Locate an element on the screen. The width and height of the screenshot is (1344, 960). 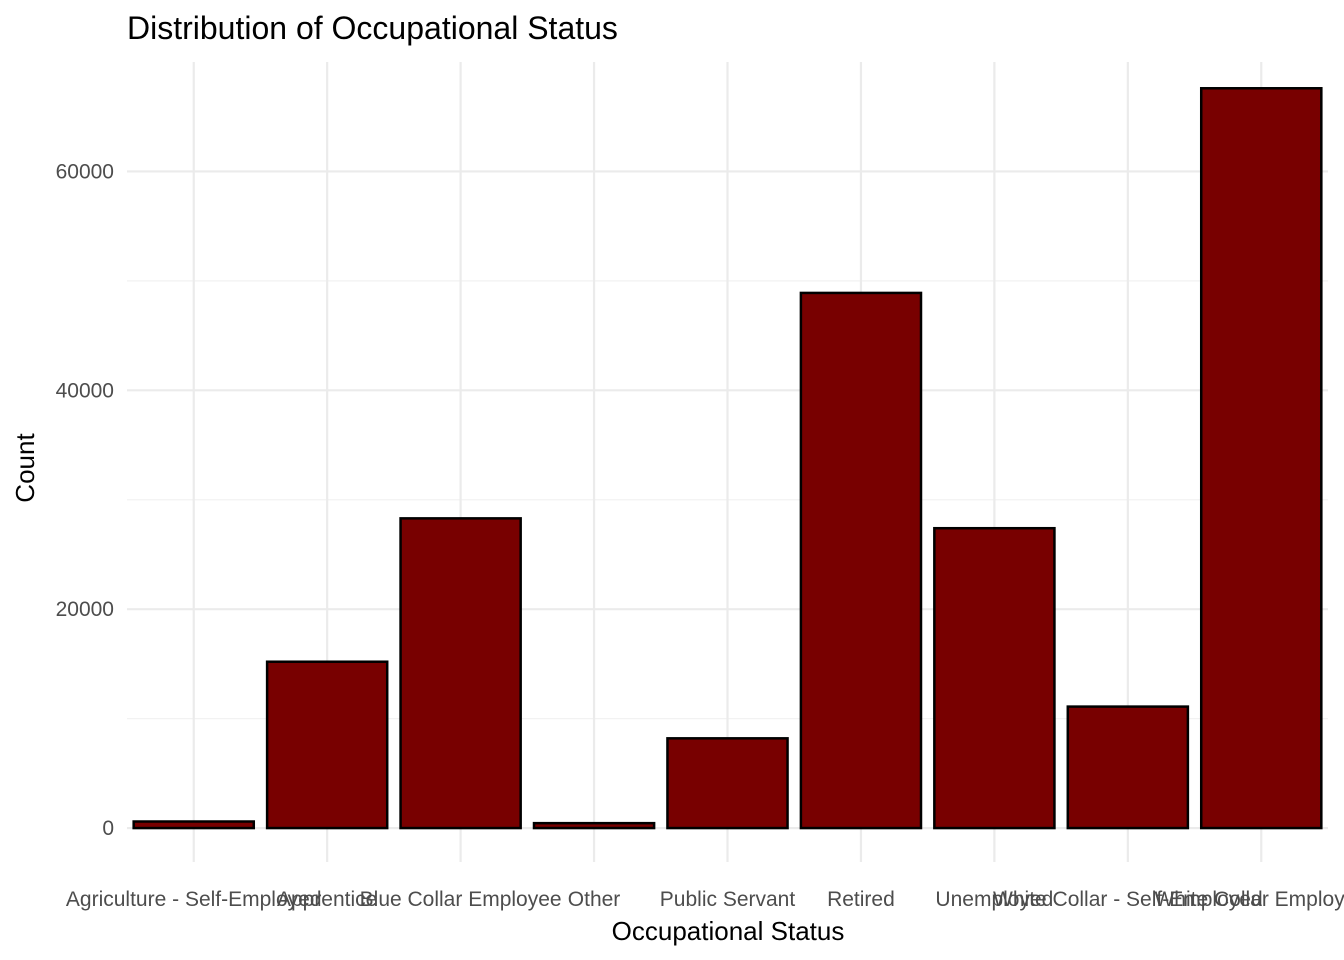
y-tick-label: 60000 is located at coordinates (85, 171).